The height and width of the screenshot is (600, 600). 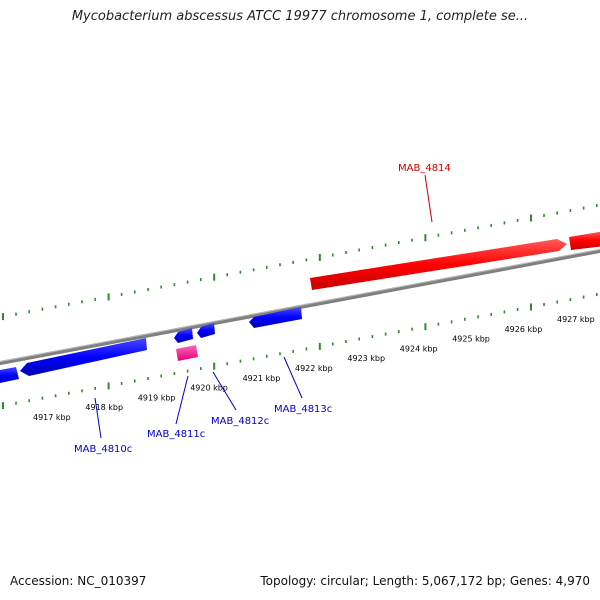 I want to click on leader-line-mab-4811c, so click(x=182, y=400).